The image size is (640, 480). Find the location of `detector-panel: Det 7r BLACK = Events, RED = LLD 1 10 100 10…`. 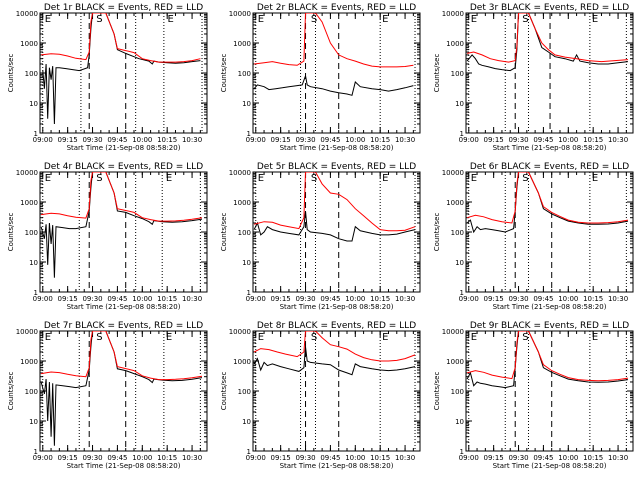

detector-panel: Det 7r BLACK = Events, RED = LLD 1 10 100 10… is located at coordinates (107, 395).